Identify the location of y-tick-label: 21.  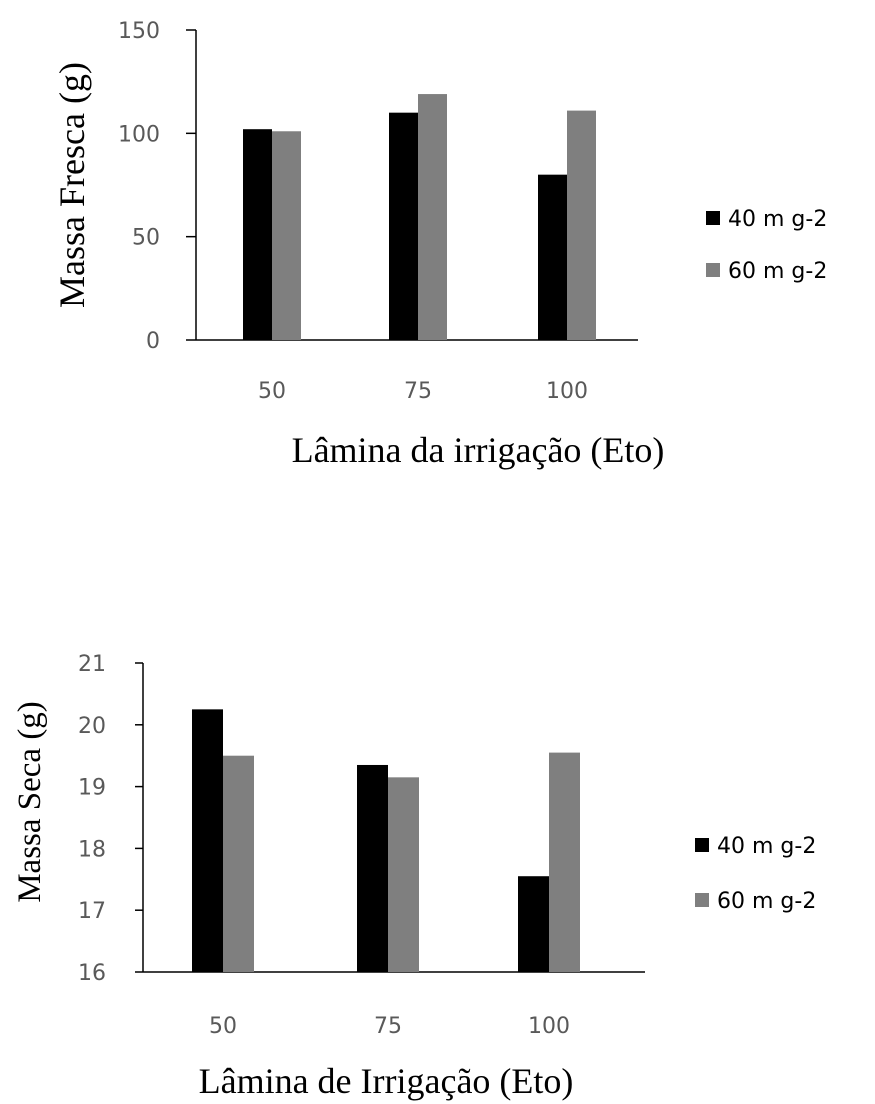
(92, 664).